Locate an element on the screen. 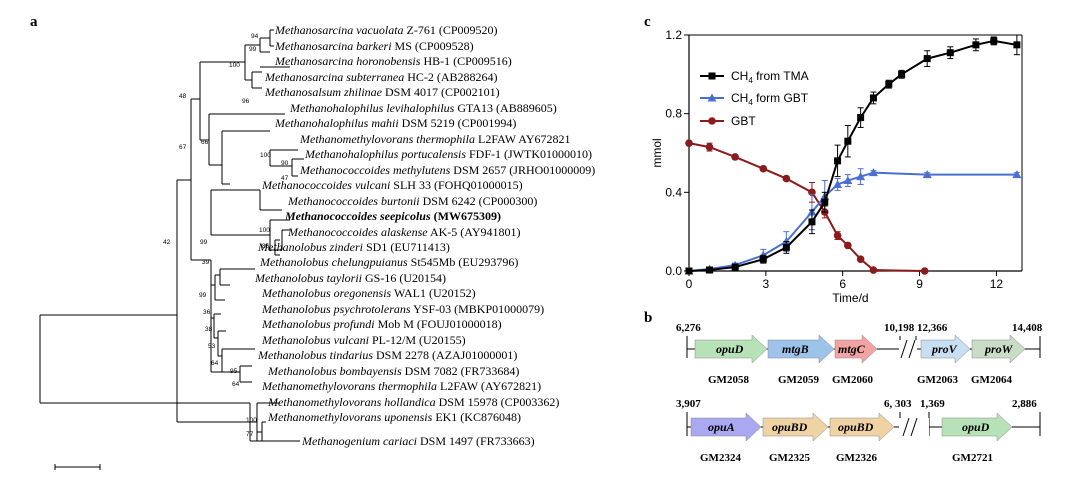 The height and width of the screenshot is (477, 1080). gene-arrow-opuBD-1: opuBD GM2325 is located at coordinates (795, 438).